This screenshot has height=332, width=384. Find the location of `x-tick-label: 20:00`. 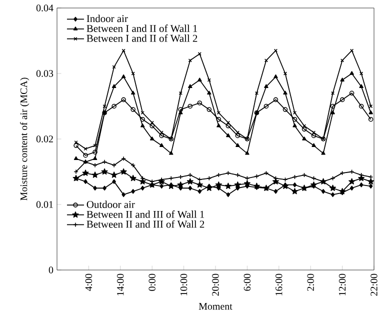

x-tick-label: 20:00 is located at coordinates (215, 285).